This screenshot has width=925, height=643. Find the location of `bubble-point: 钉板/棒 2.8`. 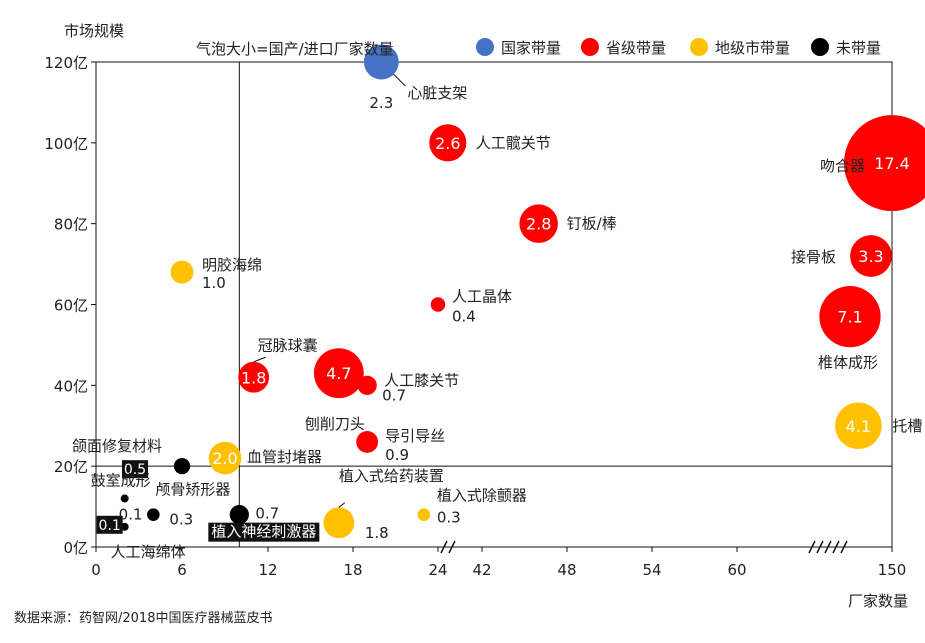

bubble-point: 钉板/棒 2.8 is located at coordinates (568, 223).